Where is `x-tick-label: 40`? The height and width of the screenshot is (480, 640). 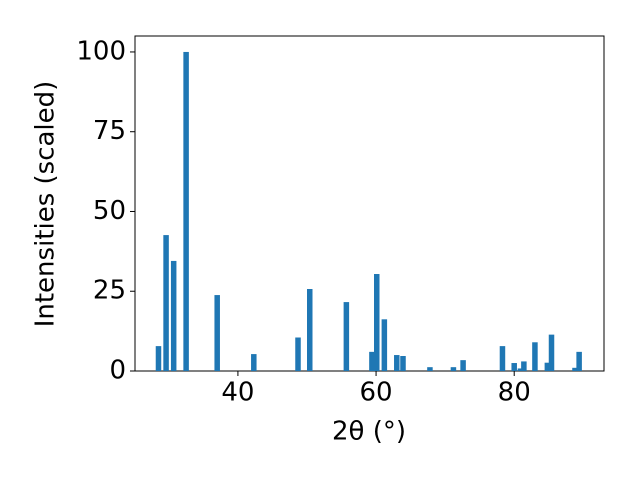 x-tick-label: 40 is located at coordinates (237, 393).